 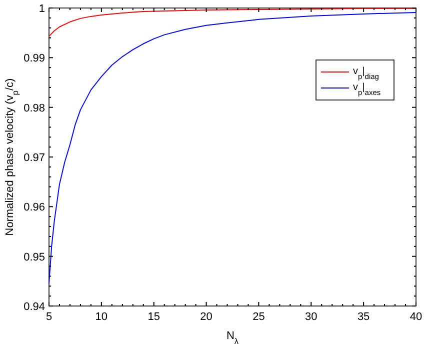 I want to click on y-tick-label: 0.96, so click(x=34, y=208).